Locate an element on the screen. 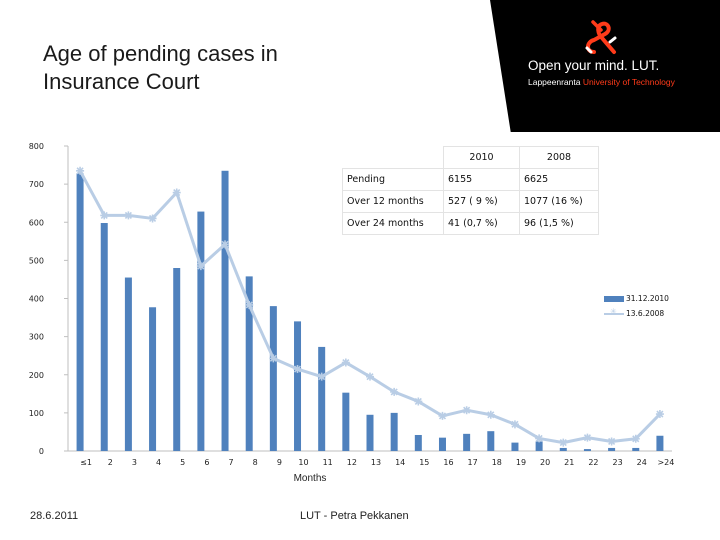 The width and height of the screenshot is (720, 540). x-tick-label: 18 is located at coordinates (497, 462).